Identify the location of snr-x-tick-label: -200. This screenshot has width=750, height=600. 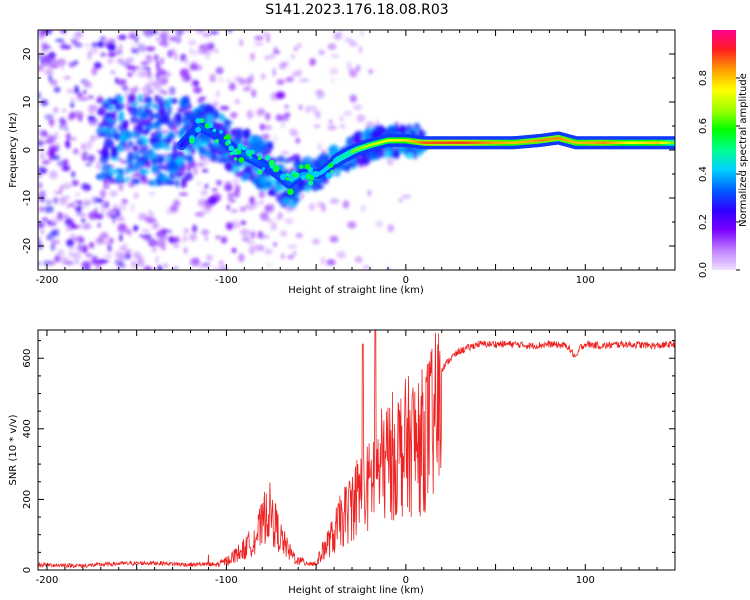
(47, 580).